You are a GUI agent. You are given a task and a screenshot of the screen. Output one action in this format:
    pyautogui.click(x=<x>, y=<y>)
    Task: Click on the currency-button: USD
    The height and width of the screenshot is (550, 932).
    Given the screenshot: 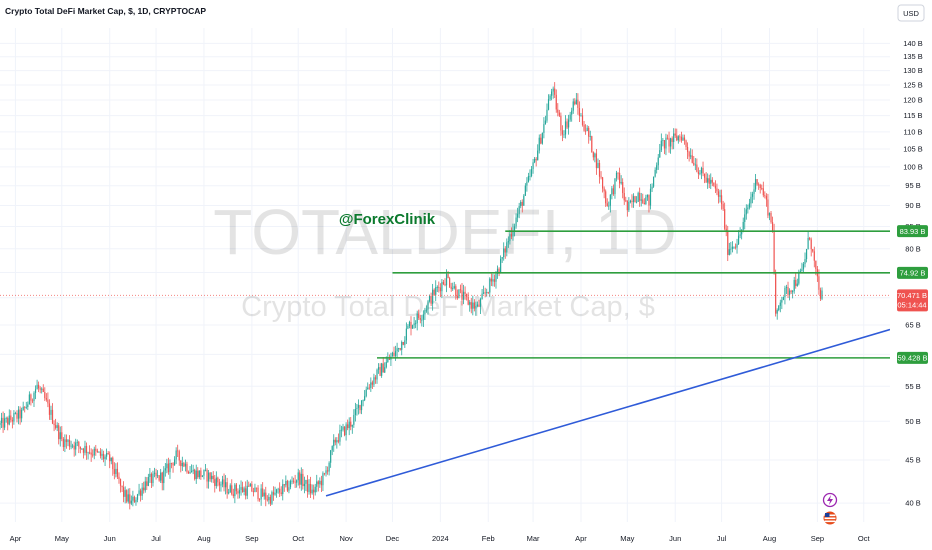 What is the action you would take?
    pyautogui.click(x=911, y=13)
    